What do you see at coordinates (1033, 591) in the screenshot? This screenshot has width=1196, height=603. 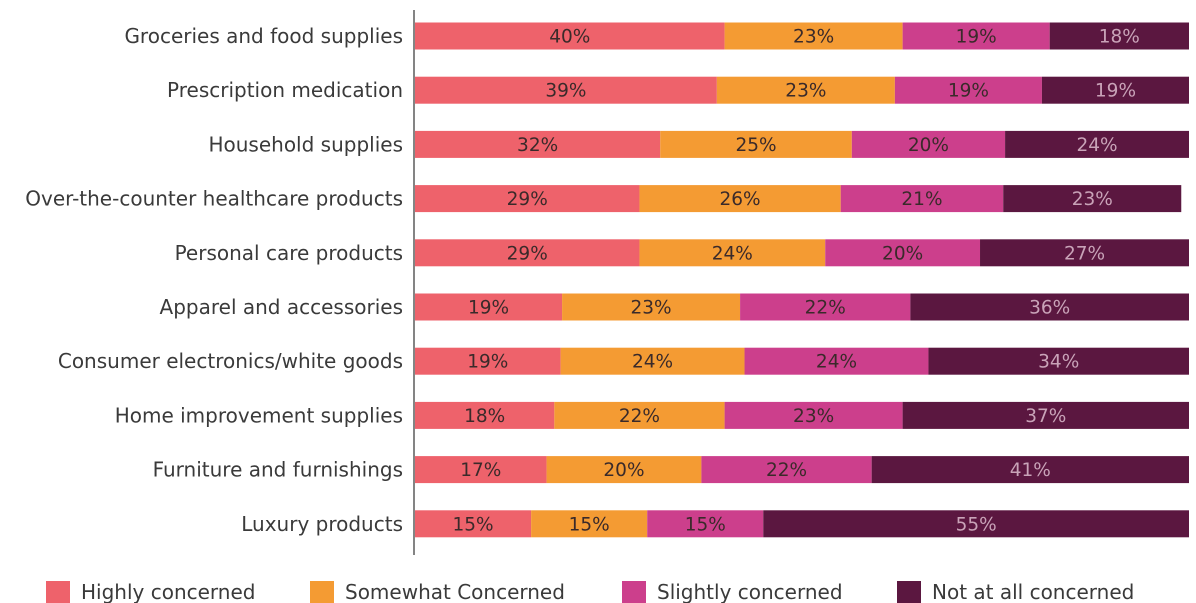 I see `legend-label: Not at all concerned` at bounding box center [1033, 591].